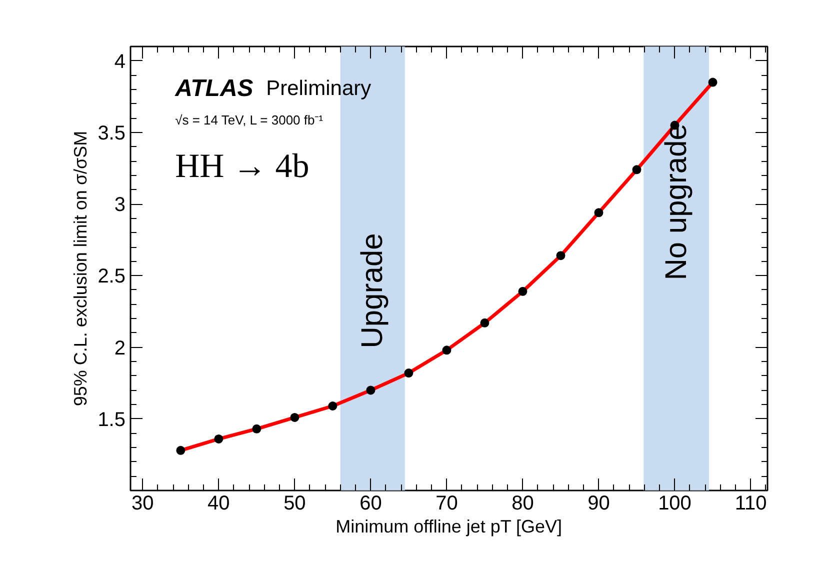 Image resolution: width=815 pixels, height=584 pixels. What do you see at coordinates (523, 503) in the screenshot?
I see `x-tick-label: 80` at bounding box center [523, 503].